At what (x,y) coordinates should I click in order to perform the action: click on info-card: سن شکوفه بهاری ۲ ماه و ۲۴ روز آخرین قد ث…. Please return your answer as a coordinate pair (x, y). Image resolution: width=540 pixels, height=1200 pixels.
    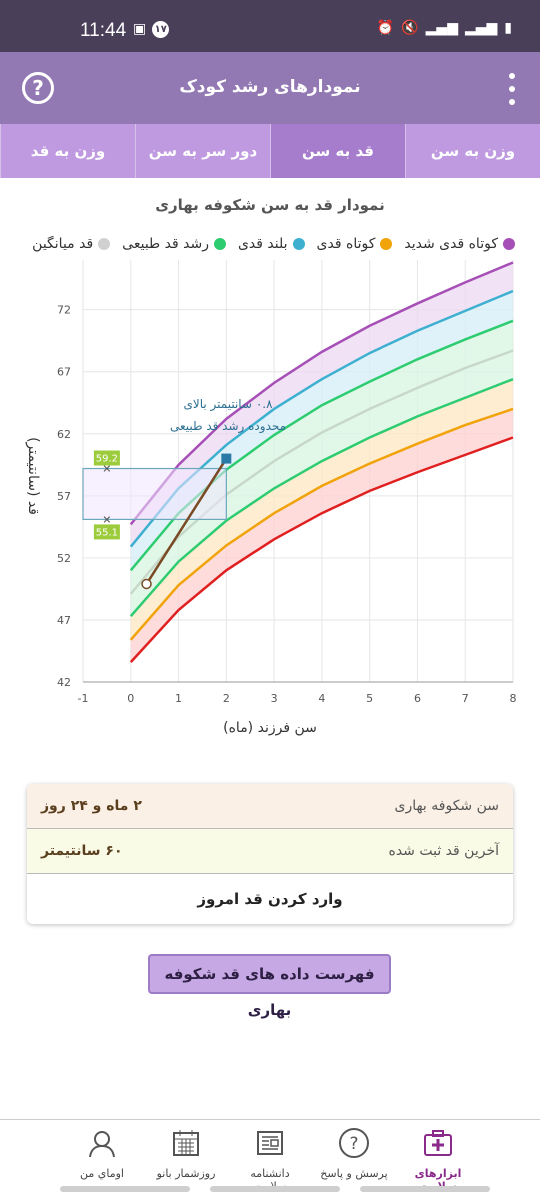
    Looking at the image, I should click on (270, 854).